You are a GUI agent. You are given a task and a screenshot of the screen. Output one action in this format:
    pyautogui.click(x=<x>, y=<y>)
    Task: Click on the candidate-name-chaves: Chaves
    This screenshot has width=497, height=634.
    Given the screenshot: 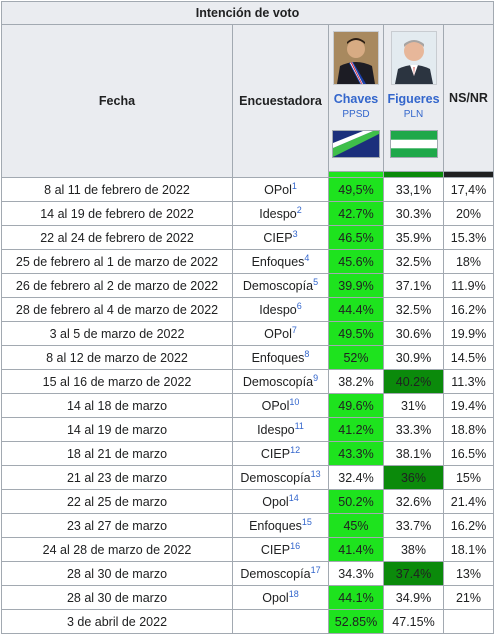 What is the action you would take?
    pyautogui.click(x=356, y=99)
    